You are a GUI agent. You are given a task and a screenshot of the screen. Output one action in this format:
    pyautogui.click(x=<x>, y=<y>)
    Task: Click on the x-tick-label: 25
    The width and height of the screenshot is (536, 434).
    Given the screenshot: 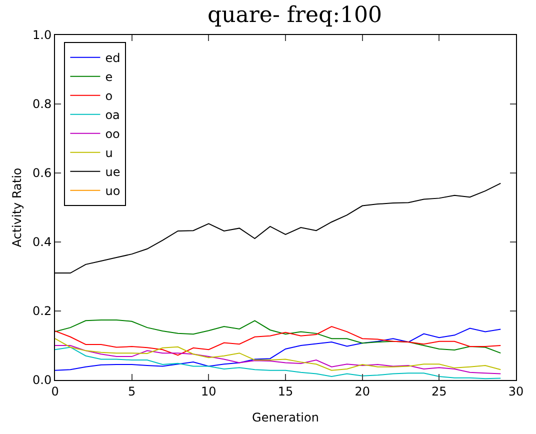 What is the action you would take?
    pyautogui.click(x=439, y=391)
    